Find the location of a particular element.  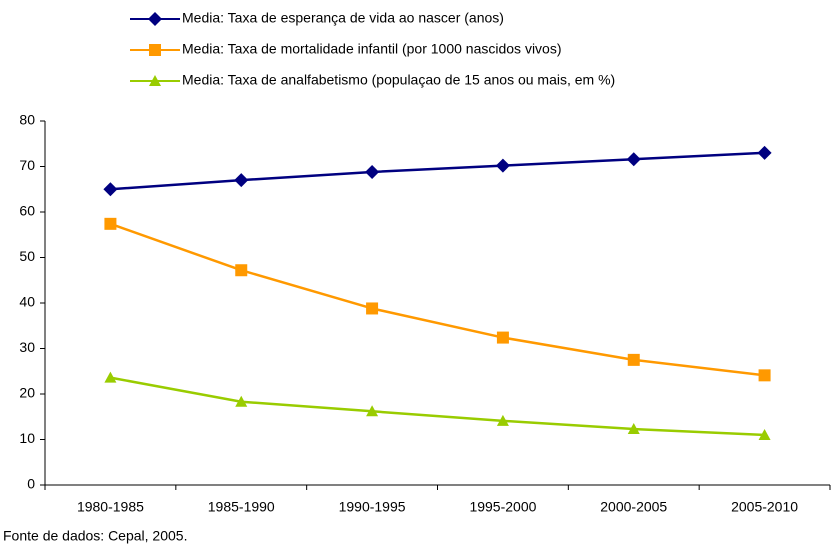

y-tick-label: 50 is located at coordinates (27, 256).